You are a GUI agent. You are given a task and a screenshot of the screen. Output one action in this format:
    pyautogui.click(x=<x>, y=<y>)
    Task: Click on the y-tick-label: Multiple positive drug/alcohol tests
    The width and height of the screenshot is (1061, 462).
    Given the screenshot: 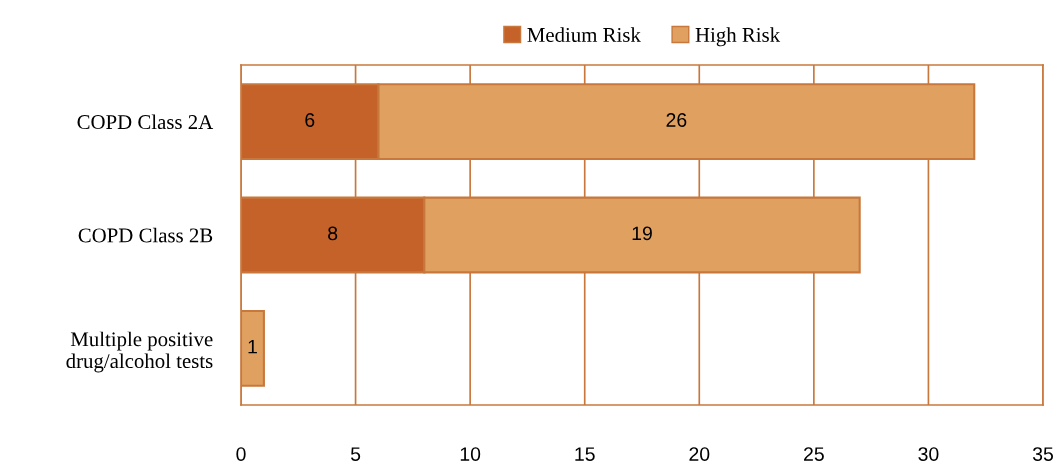 What is the action you would take?
    pyautogui.click(x=139, y=352)
    